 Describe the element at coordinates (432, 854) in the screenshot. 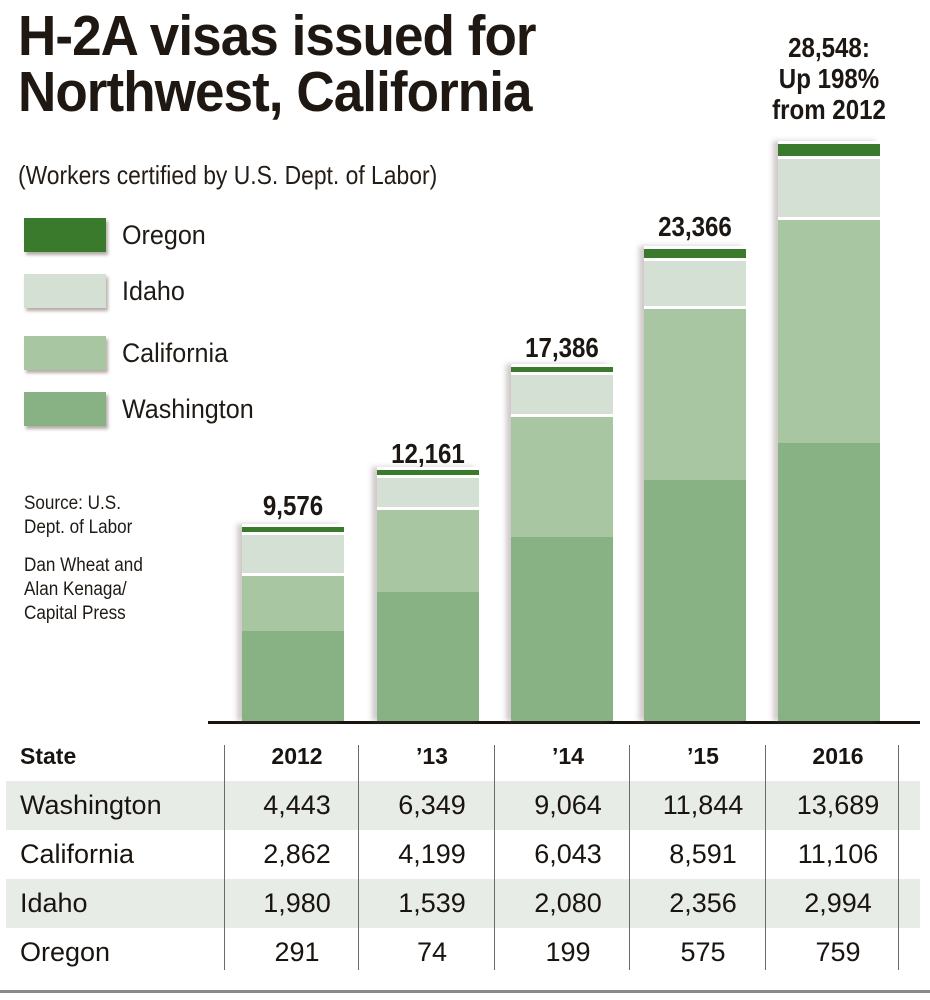

I see `table-cell-value: 4,199` at that location.